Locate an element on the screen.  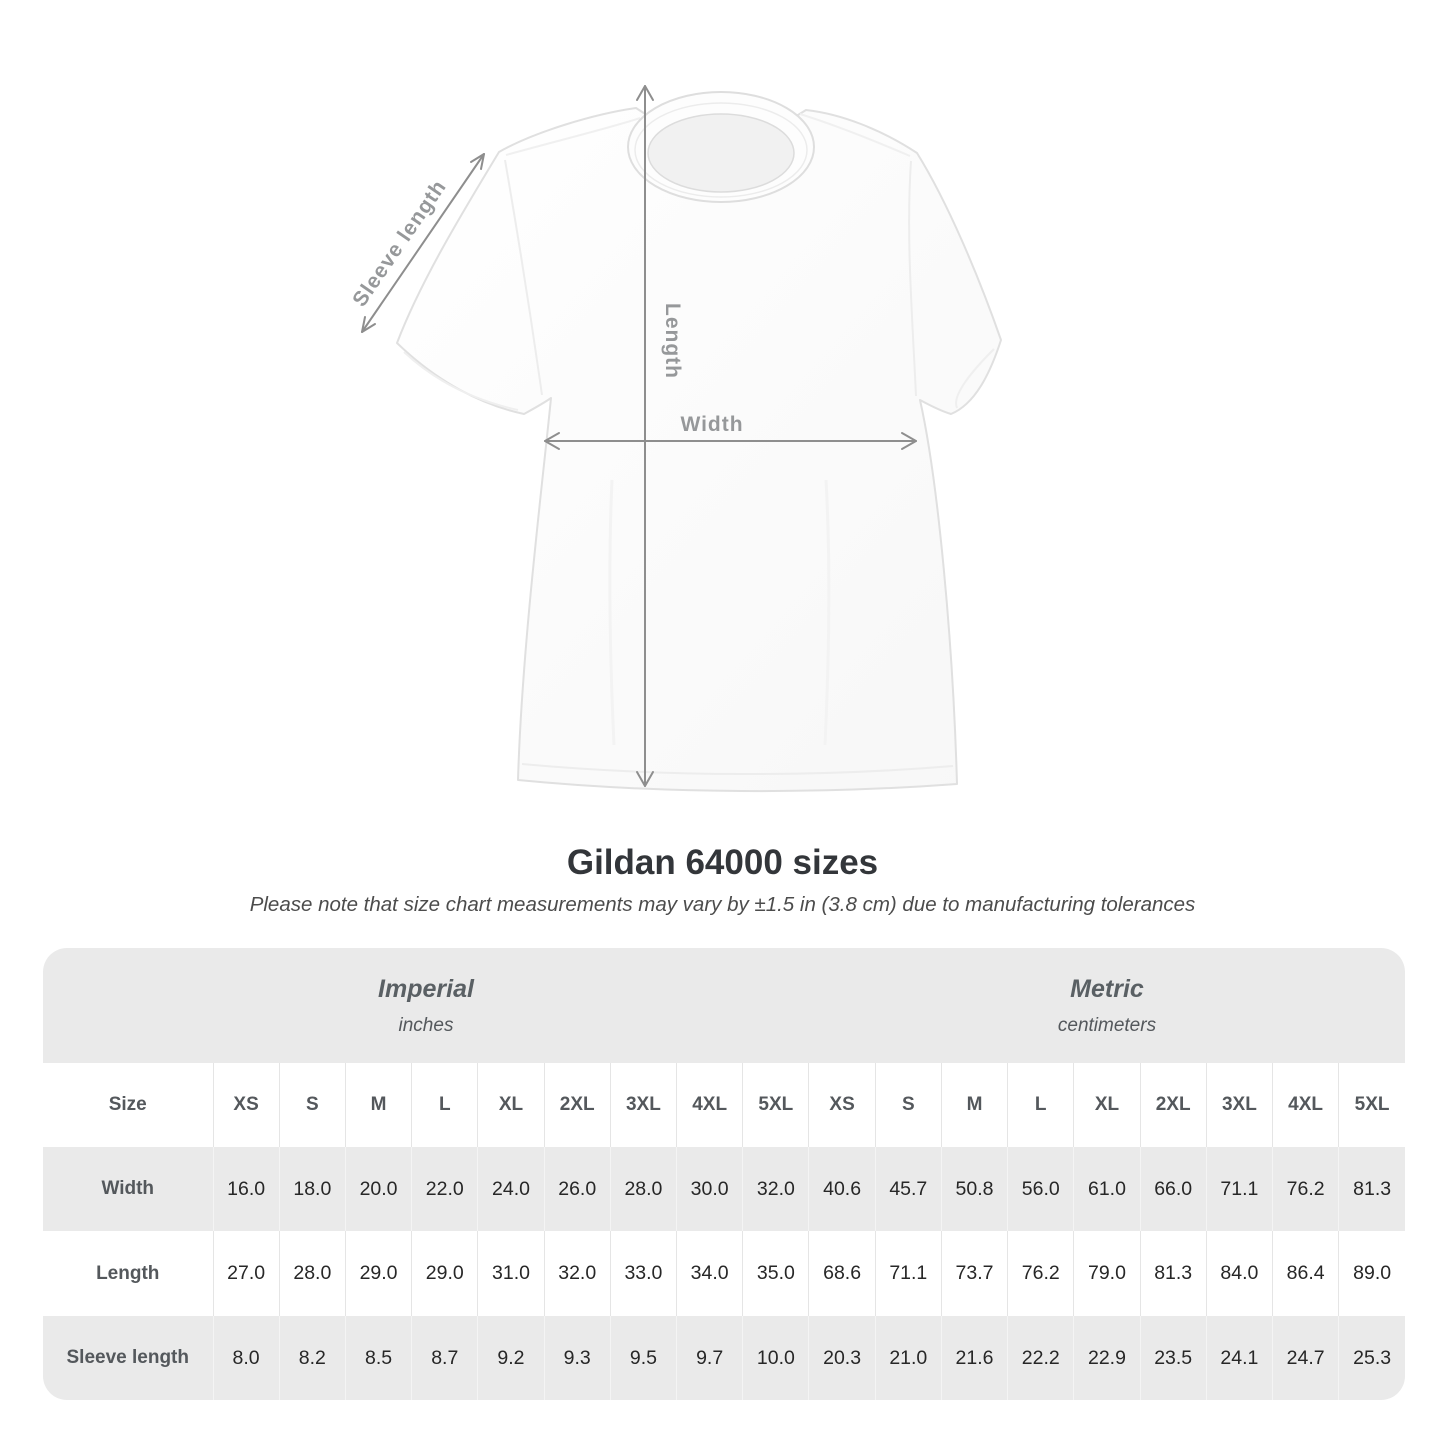
value-cell: 45.7 is located at coordinates (908, 1189).